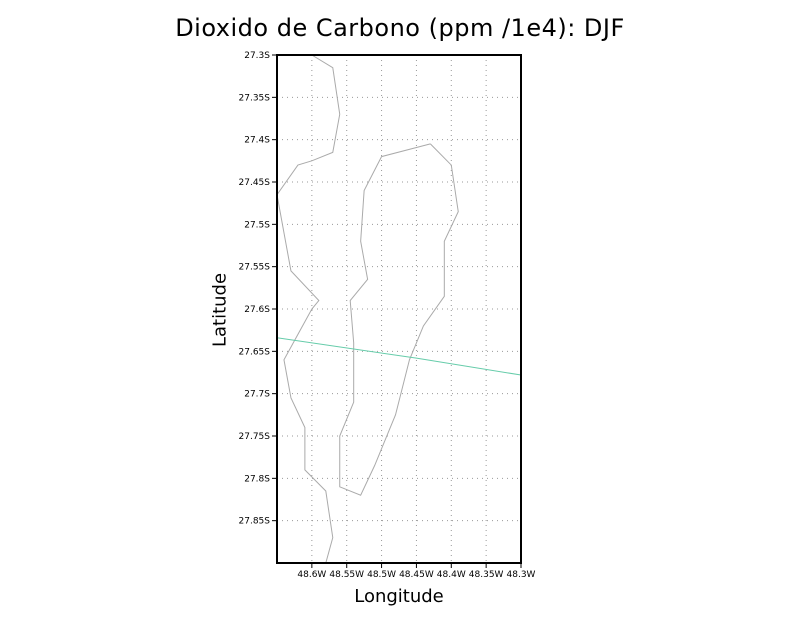 The image size is (800, 618). What do you see at coordinates (255, 522) in the screenshot?
I see `y-tick-label: 27.85S` at bounding box center [255, 522].